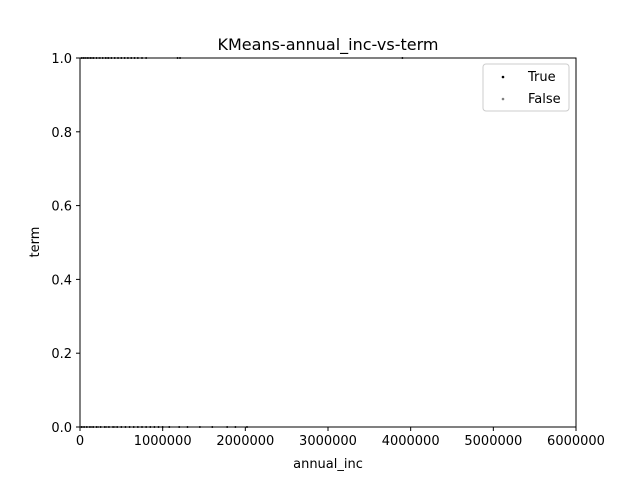  What do you see at coordinates (503, 99) in the screenshot?
I see `legend-marker-false` at bounding box center [503, 99].